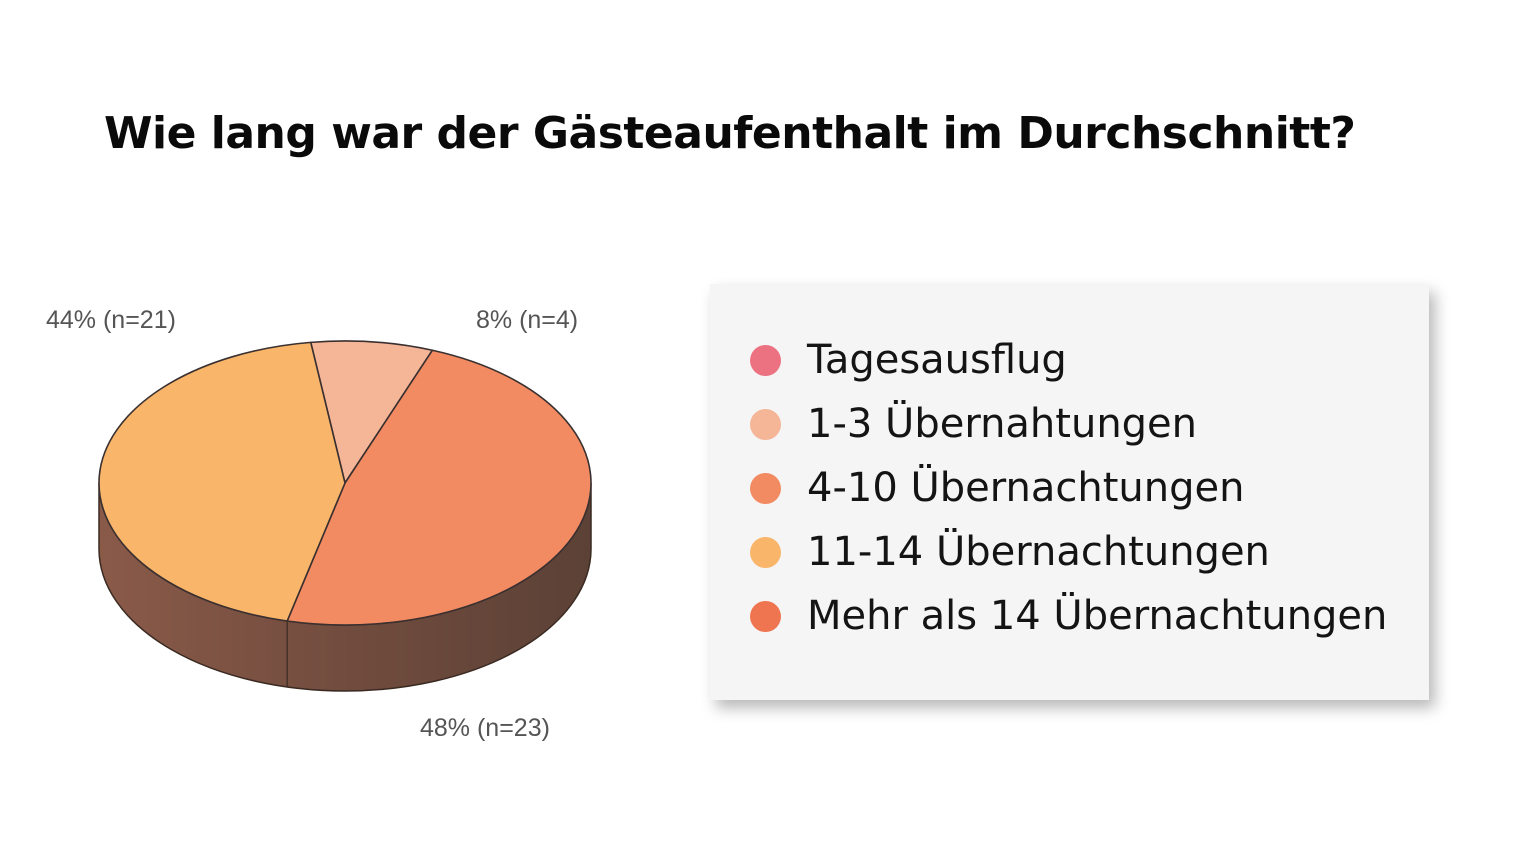 This screenshot has height=843, width=1517. I want to click on legend-label: 11-14 Übernachtungen, so click(1038, 552).